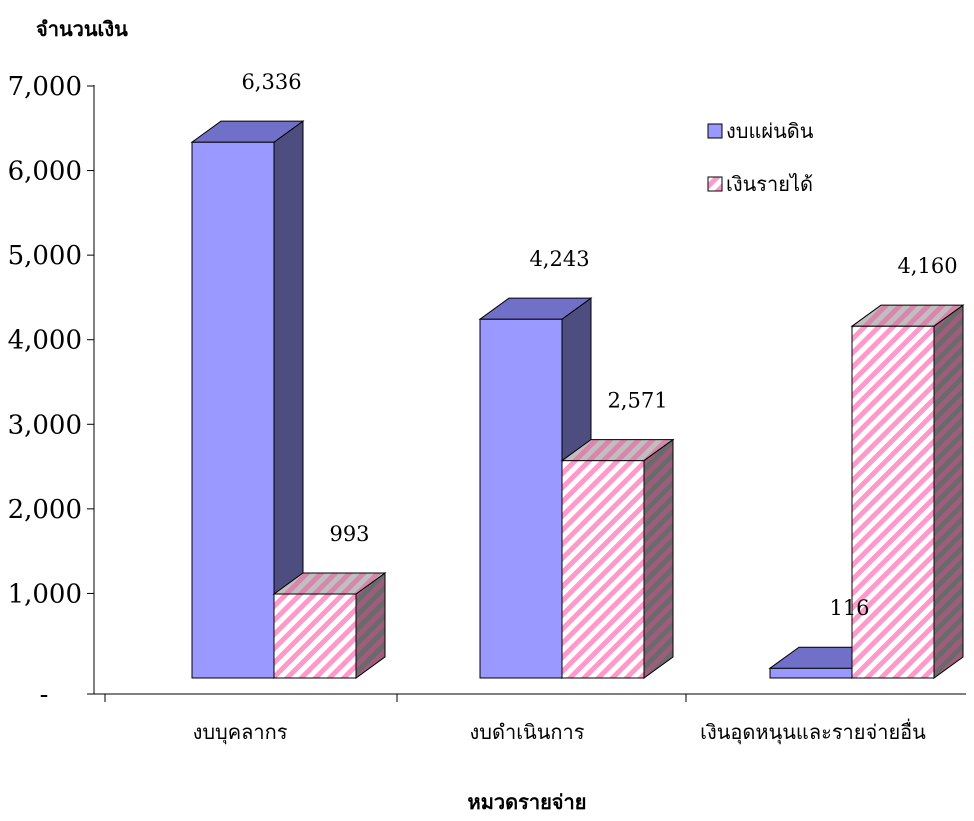  I want to click on x-axis-title: หมวดรายจ่าย, so click(527, 802).